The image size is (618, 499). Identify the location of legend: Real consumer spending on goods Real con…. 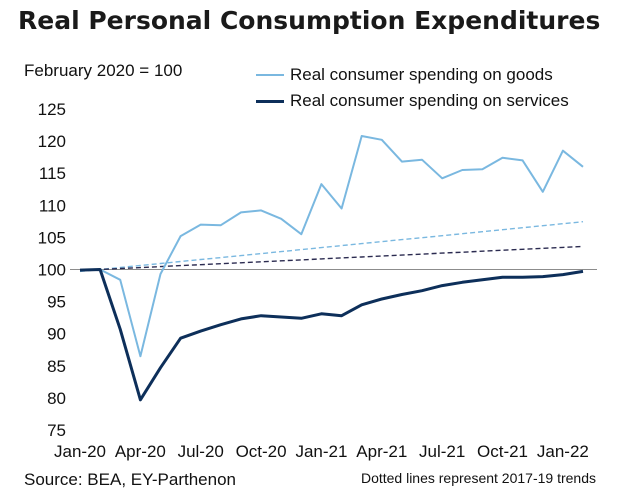
(412, 88).